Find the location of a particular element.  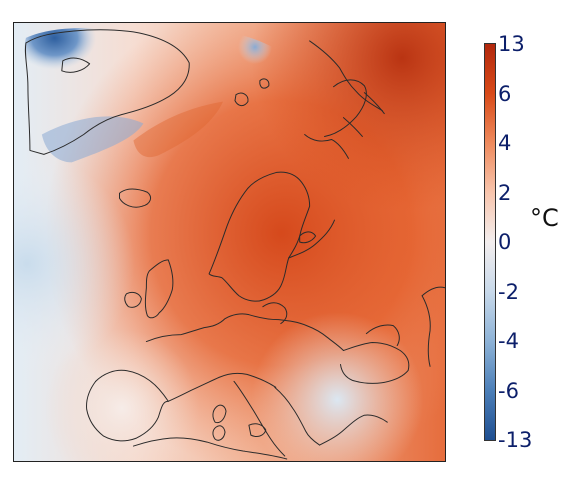

iceland-warm-streak is located at coordinates (178, 129).